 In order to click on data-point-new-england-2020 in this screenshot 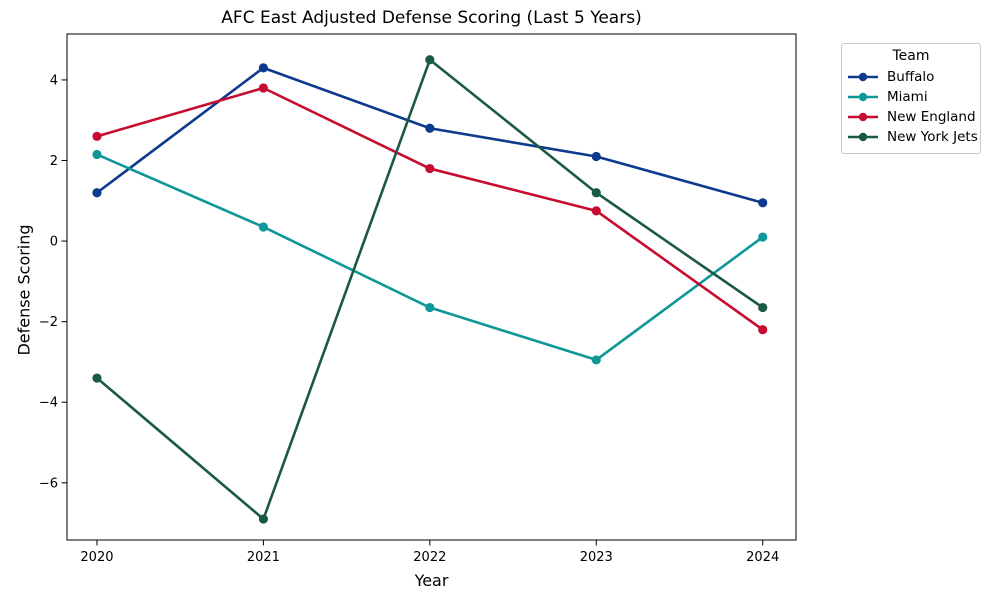, I will do `click(97, 136)`.